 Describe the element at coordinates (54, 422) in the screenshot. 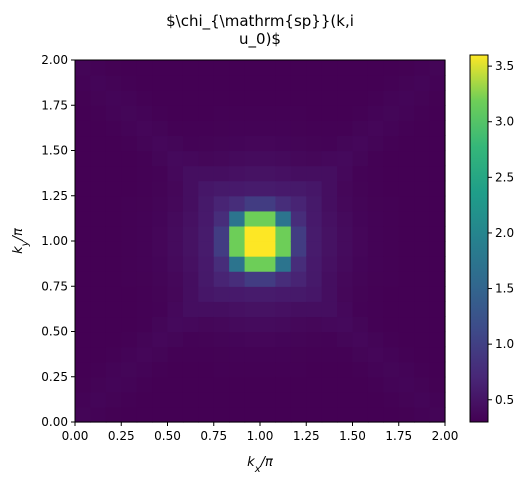

I see `y-tick-label: 0.00` at that location.